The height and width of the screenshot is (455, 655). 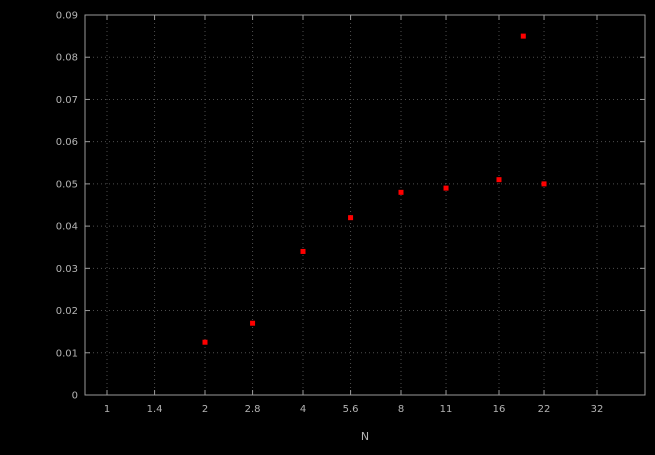 I want to click on x-tick-label: 2.8, so click(x=253, y=409).